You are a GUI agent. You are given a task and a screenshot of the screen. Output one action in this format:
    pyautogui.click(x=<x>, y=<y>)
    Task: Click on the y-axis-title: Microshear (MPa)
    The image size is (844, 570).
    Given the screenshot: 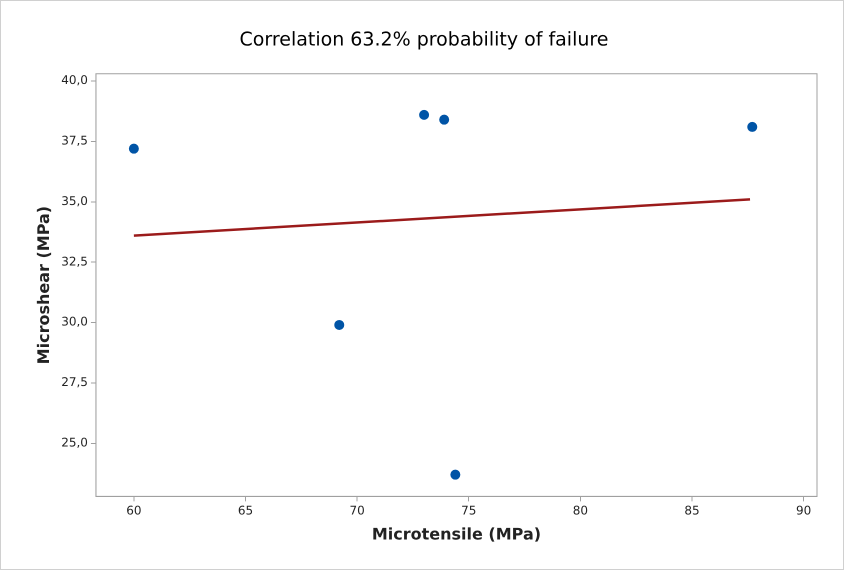 What is the action you would take?
    pyautogui.click(x=43, y=285)
    